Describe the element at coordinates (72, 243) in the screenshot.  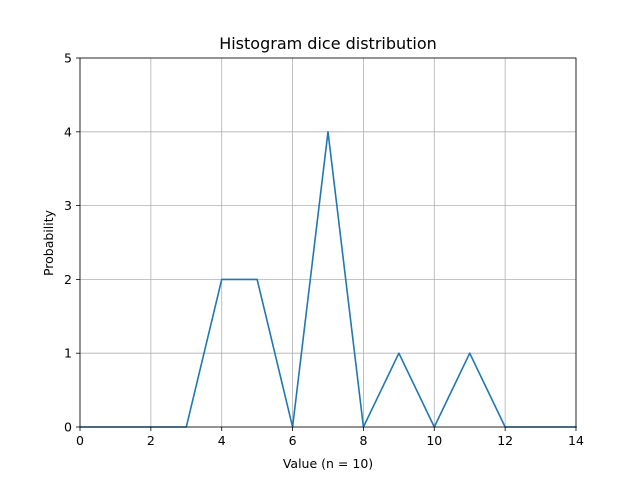
I see `y-axis-ticks: 0 1 2 3 4 5` at that location.